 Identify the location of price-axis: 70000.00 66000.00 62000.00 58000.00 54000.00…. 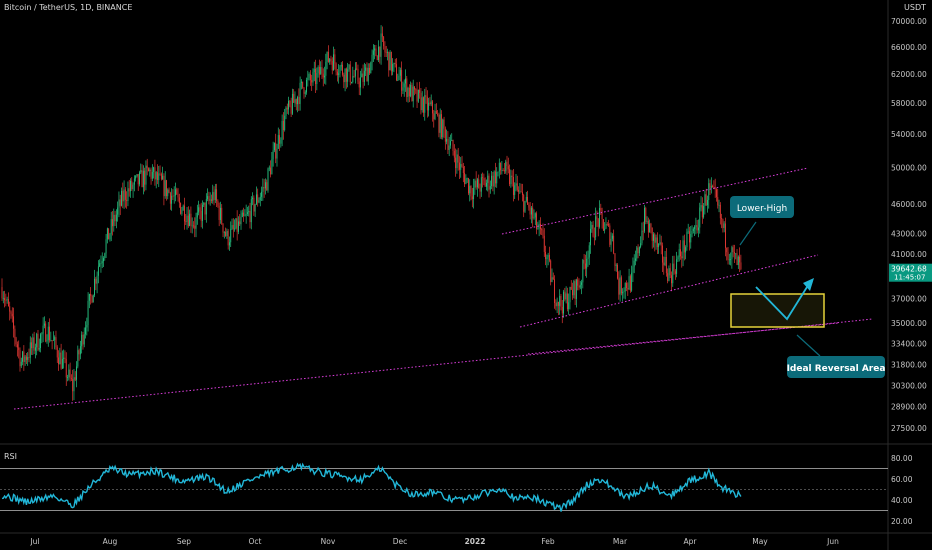
(909, 225).